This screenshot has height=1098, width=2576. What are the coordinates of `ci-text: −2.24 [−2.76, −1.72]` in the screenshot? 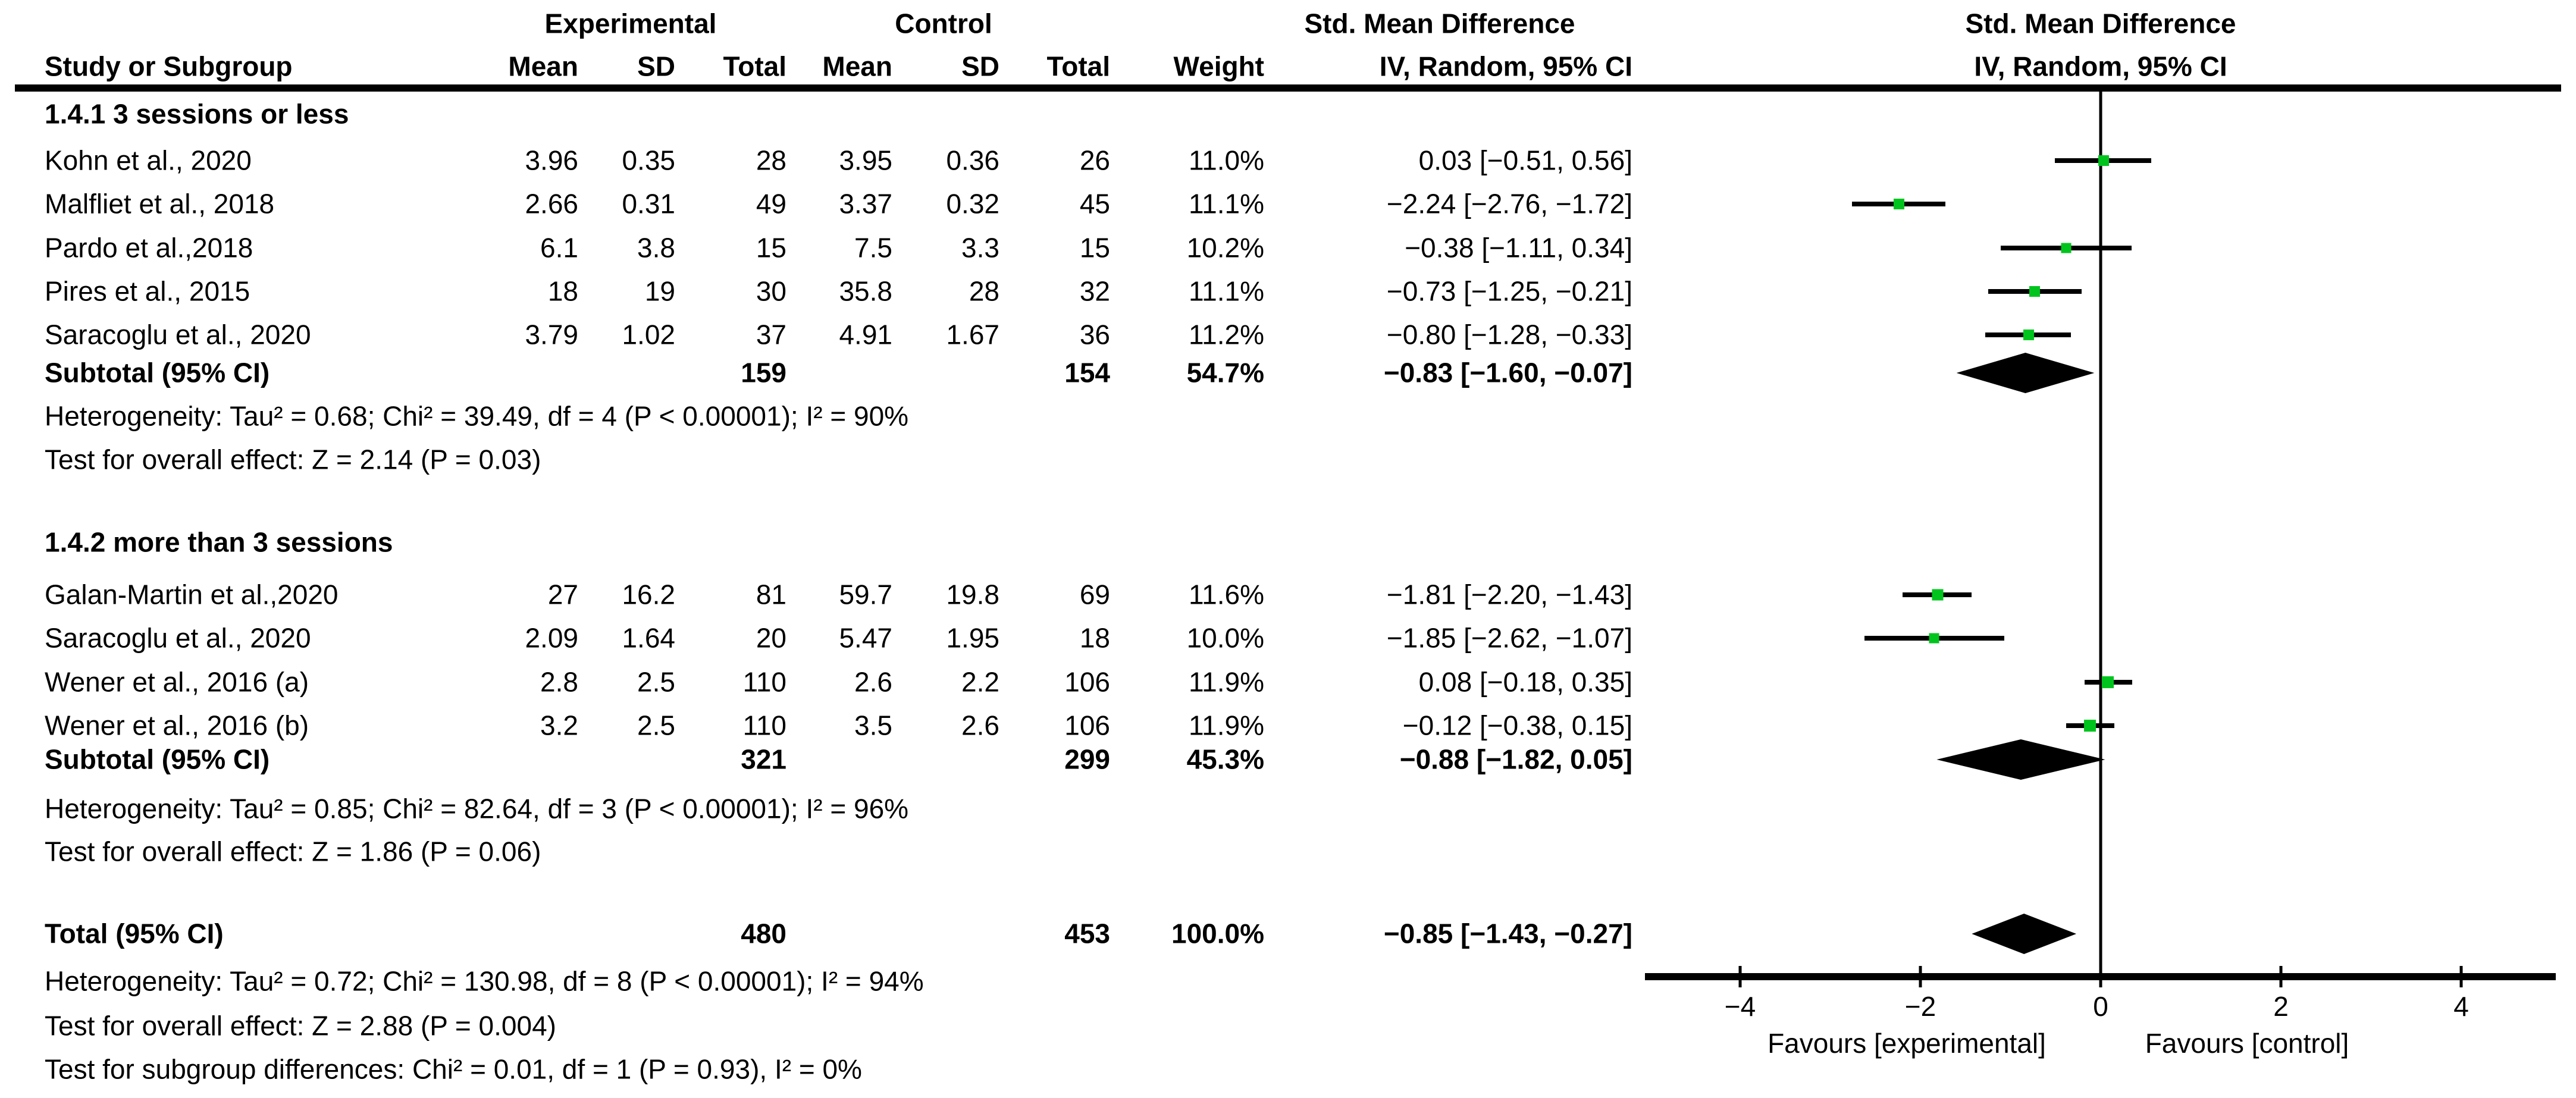 It's located at (1509, 203).